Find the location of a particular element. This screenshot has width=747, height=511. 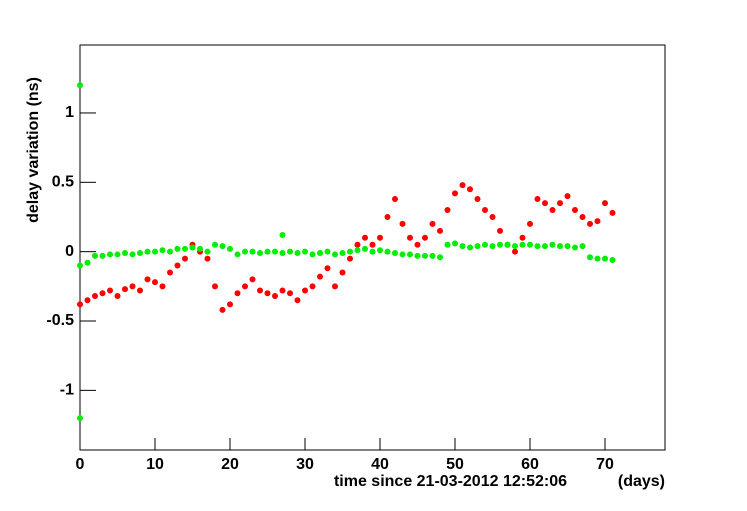

y-tick-label: 1 is located at coordinates (69, 112).